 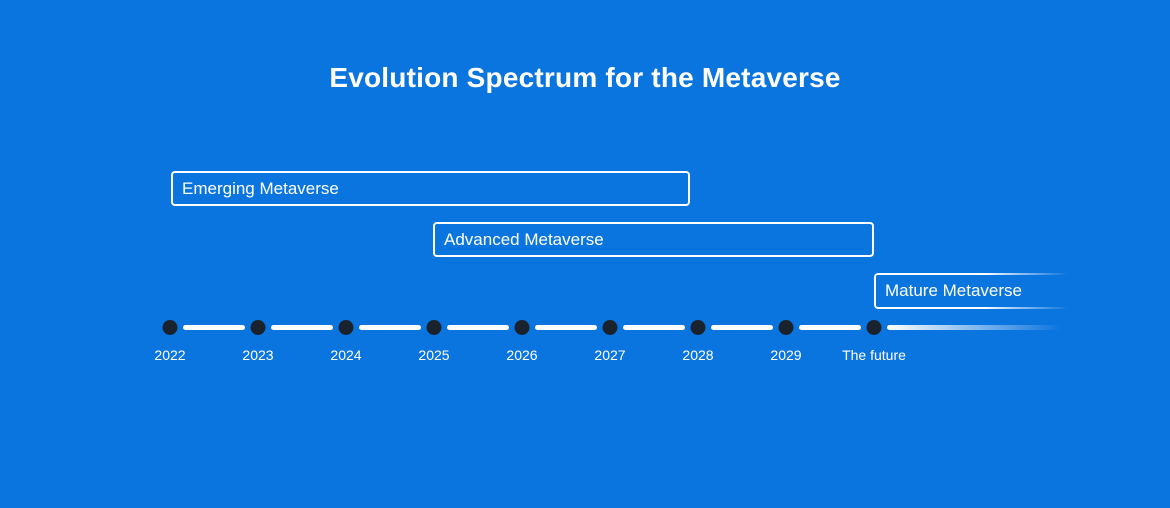 What do you see at coordinates (786, 327) in the screenshot?
I see `timeline-dot-2029` at bounding box center [786, 327].